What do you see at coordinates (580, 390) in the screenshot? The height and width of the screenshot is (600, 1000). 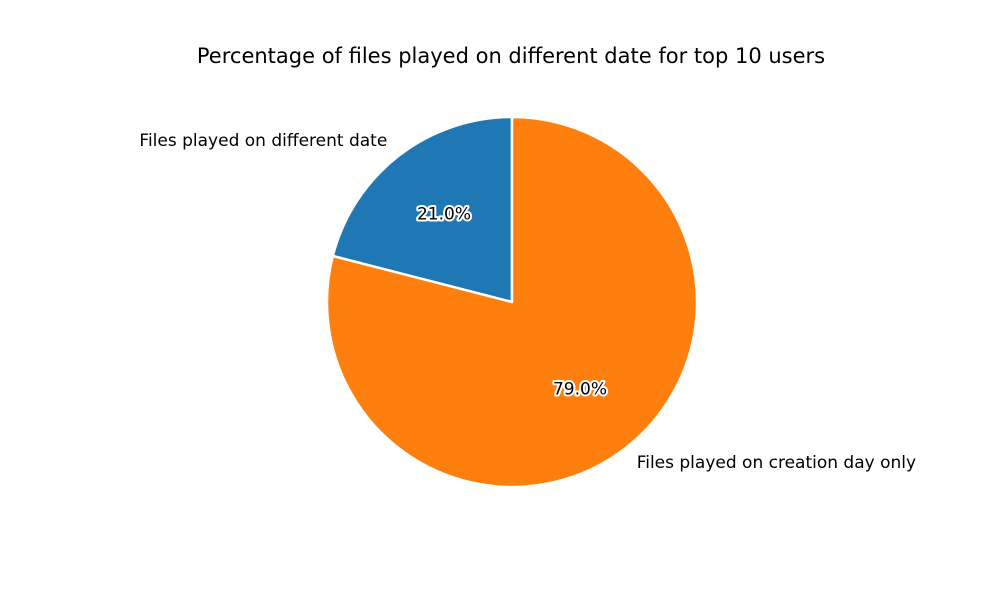 I see `slice-percent-label-2: 79.0%` at bounding box center [580, 390].